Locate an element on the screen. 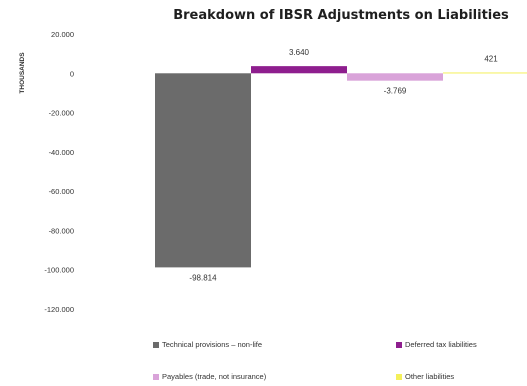  y-tick-label: 20.000 is located at coordinates (62, 34).